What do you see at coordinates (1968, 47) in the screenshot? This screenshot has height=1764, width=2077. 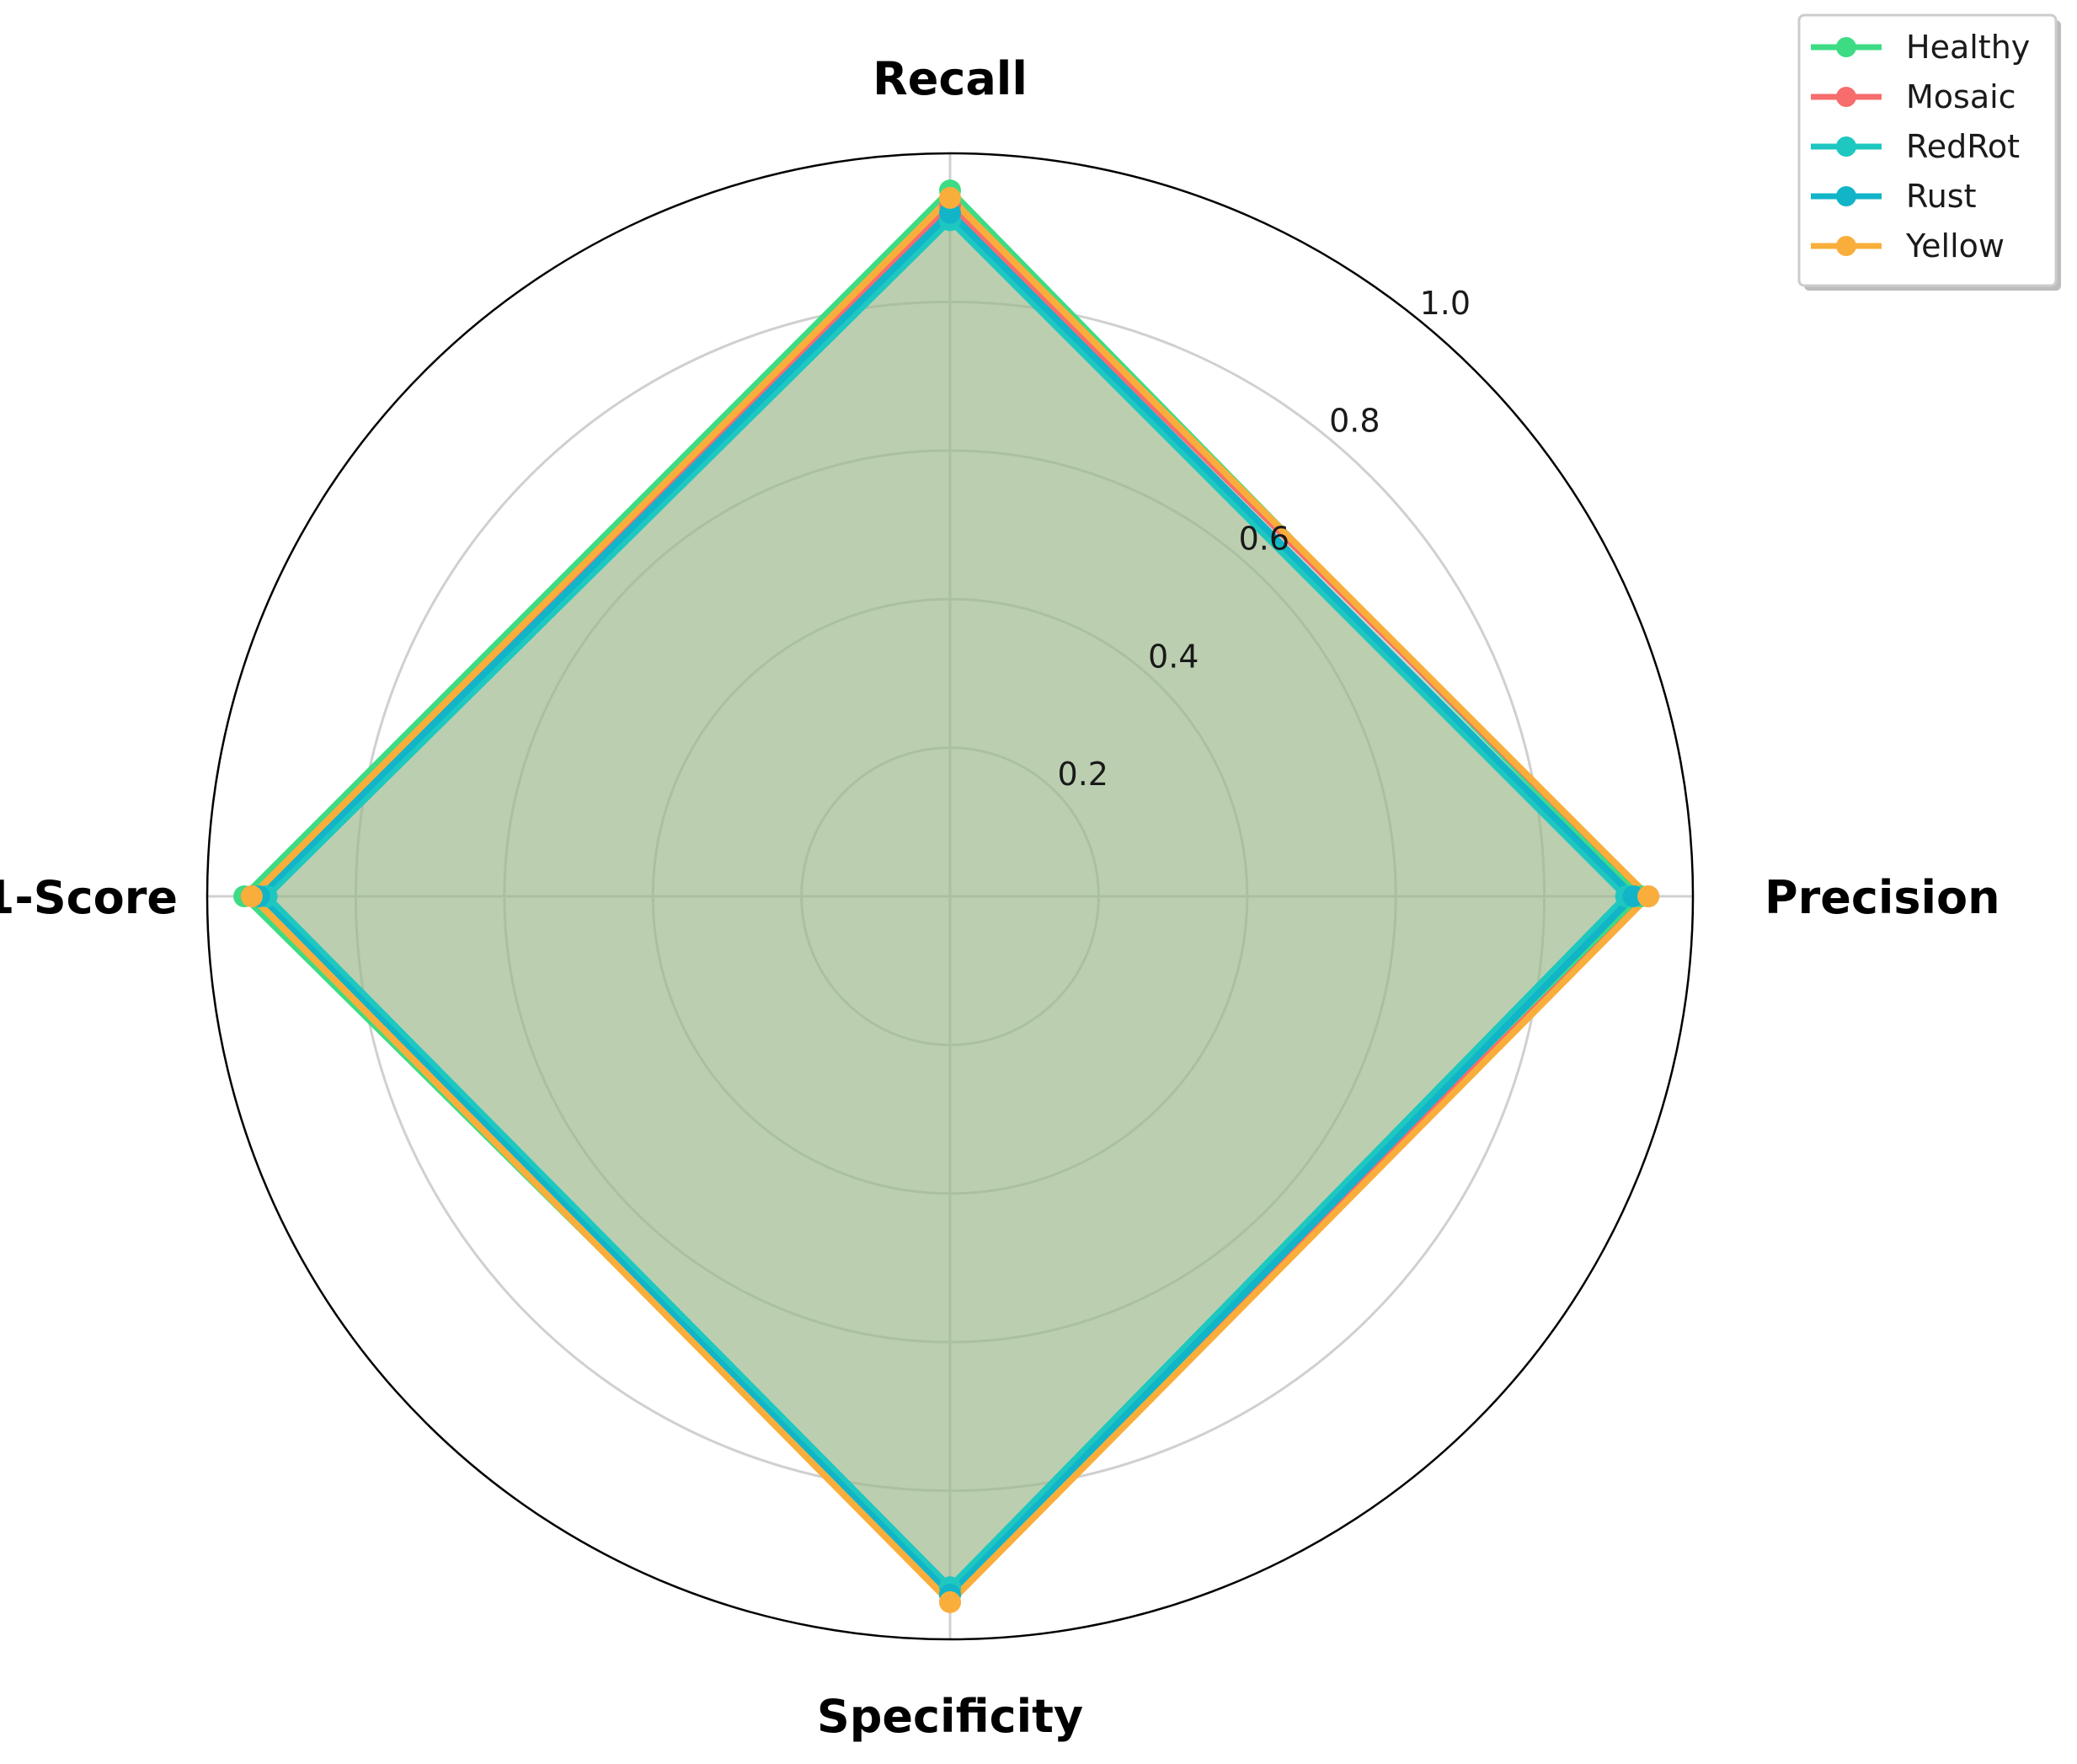 I see `legend-label-healthy: Healthy` at bounding box center [1968, 47].